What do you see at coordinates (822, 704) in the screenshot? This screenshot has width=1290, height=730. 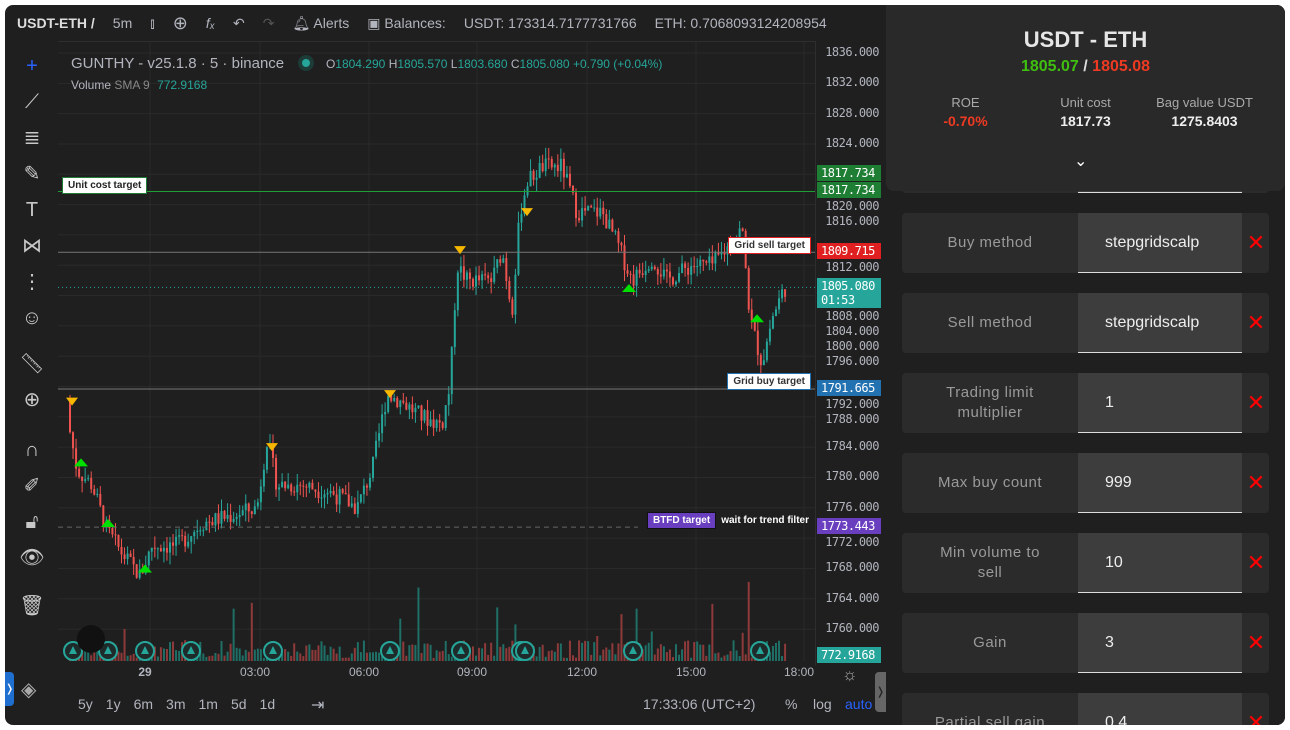 I see `log-toggle: log` at bounding box center [822, 704].